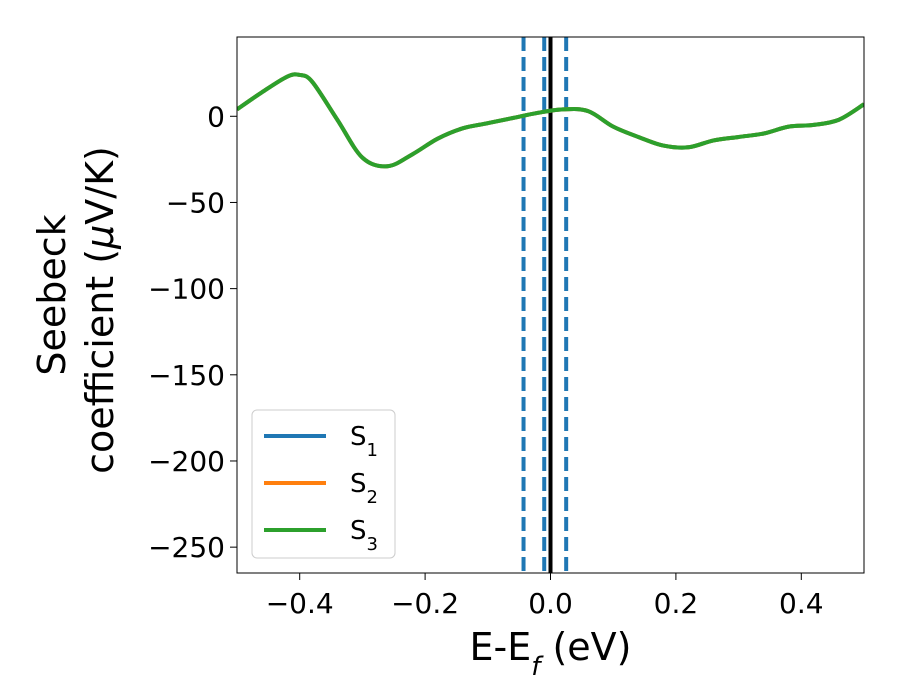 The height and width of the screenshot is (700, 900). I want to click on x-tick-label: −0.4, so click(300, 603).